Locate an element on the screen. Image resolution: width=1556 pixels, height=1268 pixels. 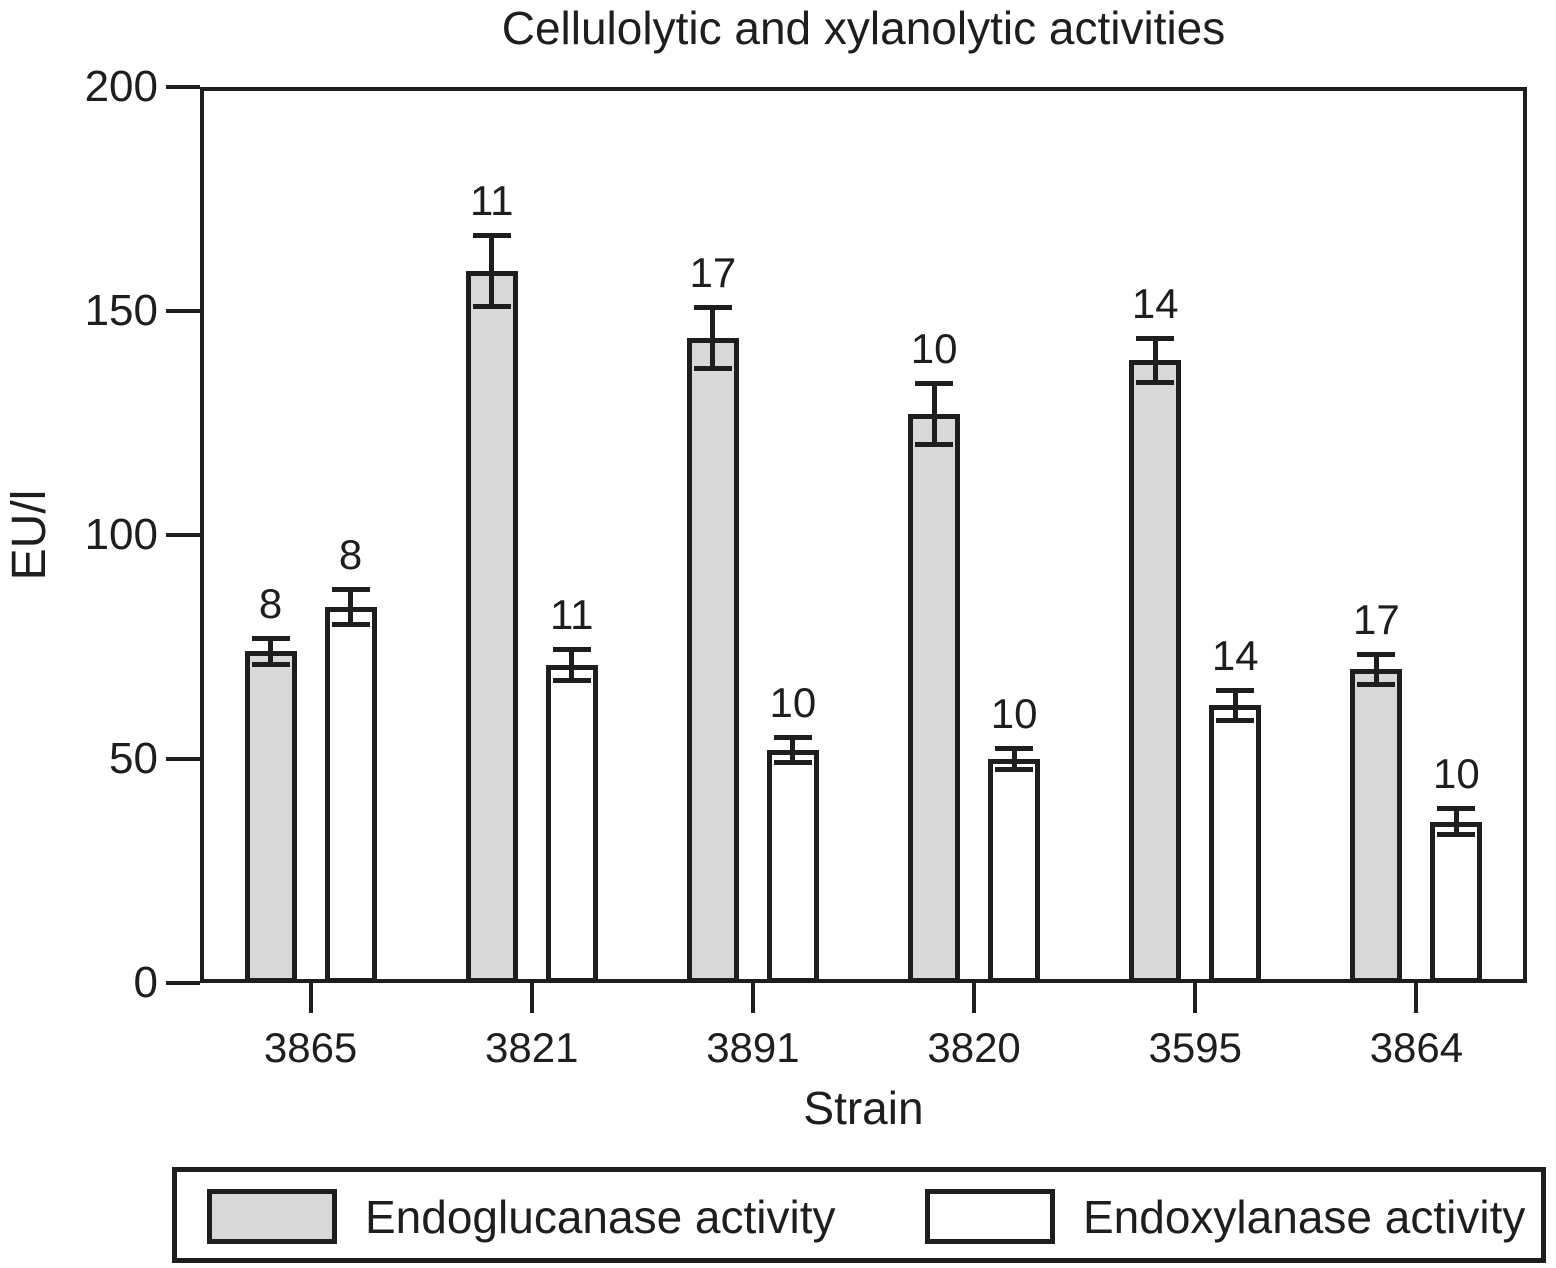
bar-count-label-endoxylanase-3865: 8 is located at coordinates (350, 554).